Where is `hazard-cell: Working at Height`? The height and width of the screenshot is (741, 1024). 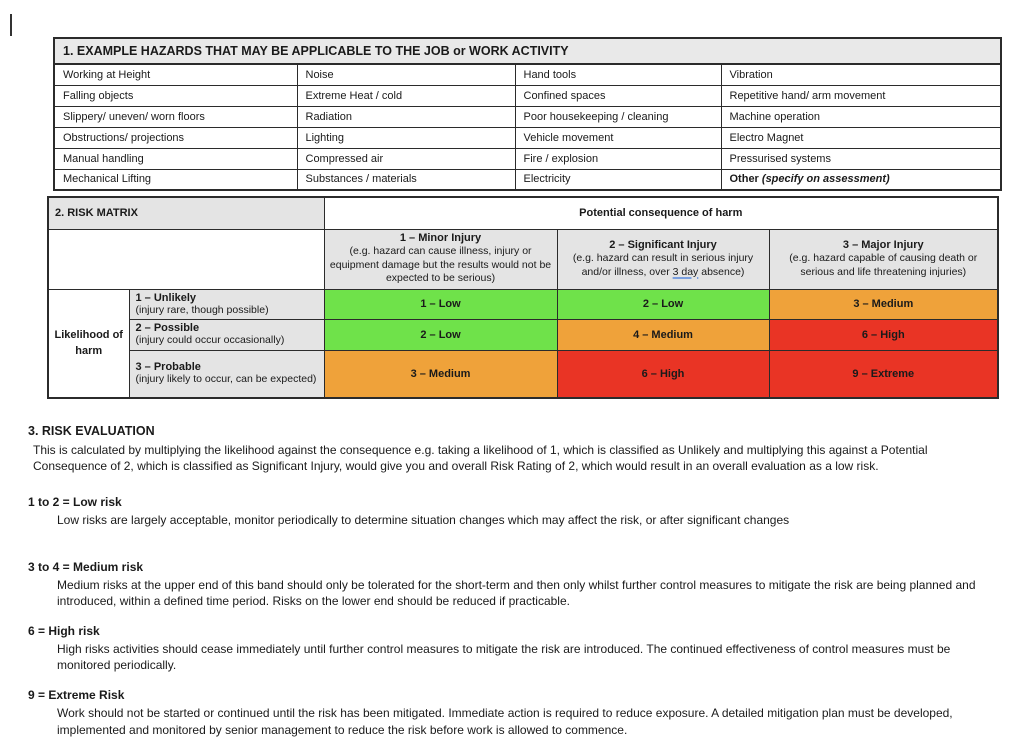
hazard-cell: Working at Height is located at coordinates (175, 74).